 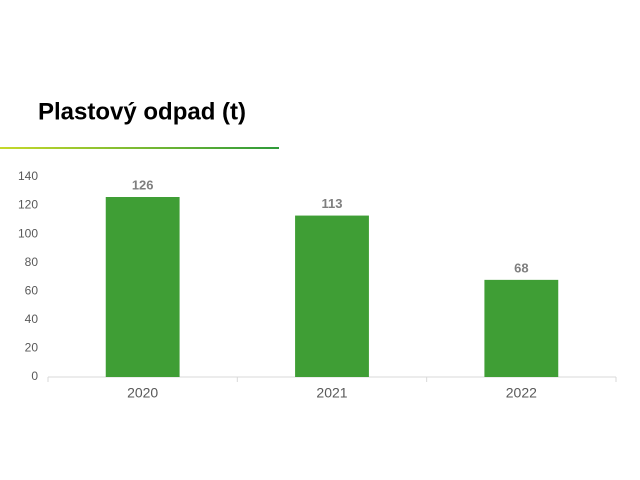 What do you see at coordinates (28, 205) in the screenshot?
I see `y-tick-label: 120` at bounding box center [28, 205].